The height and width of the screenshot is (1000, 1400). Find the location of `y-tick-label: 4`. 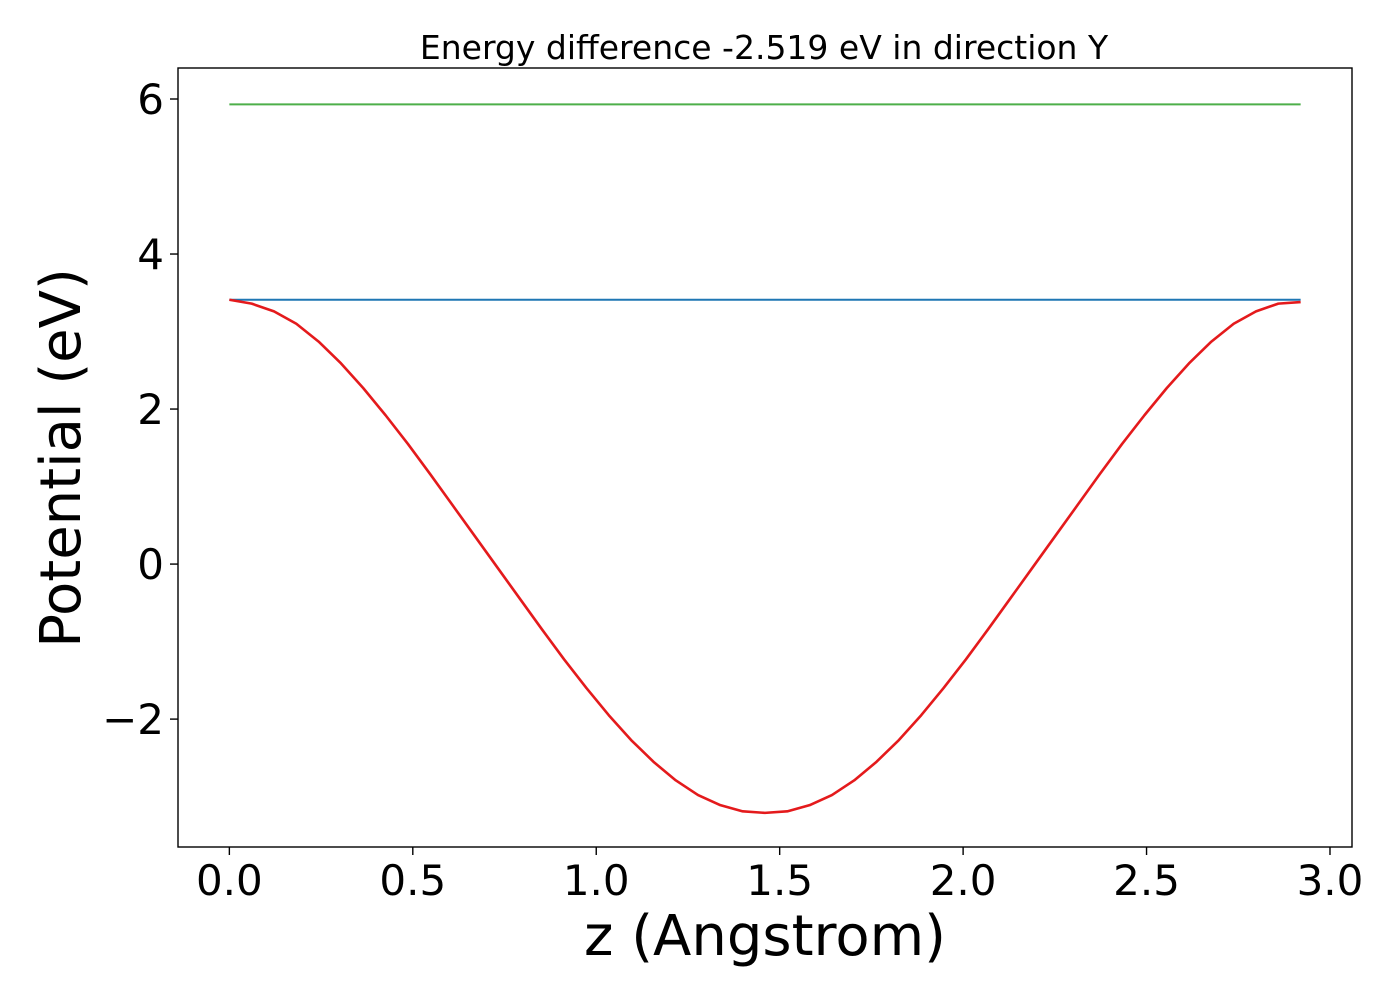

y-tick-label: 4 is located at coordinates (150, 254).